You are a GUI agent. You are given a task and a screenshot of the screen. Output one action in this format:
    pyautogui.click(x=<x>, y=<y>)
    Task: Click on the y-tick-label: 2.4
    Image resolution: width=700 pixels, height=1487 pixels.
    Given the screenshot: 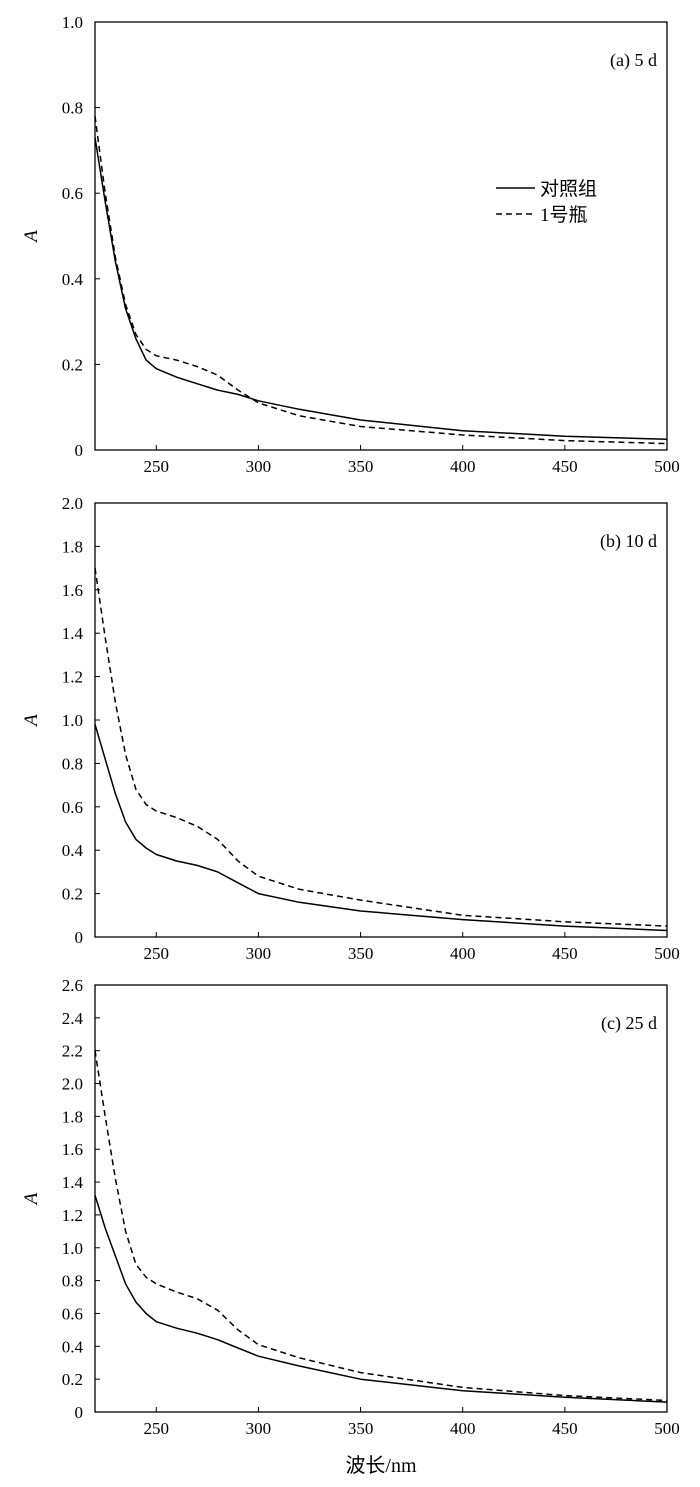 What is the action you would take?
    pyautogui.click(x=73, y=1018)
    